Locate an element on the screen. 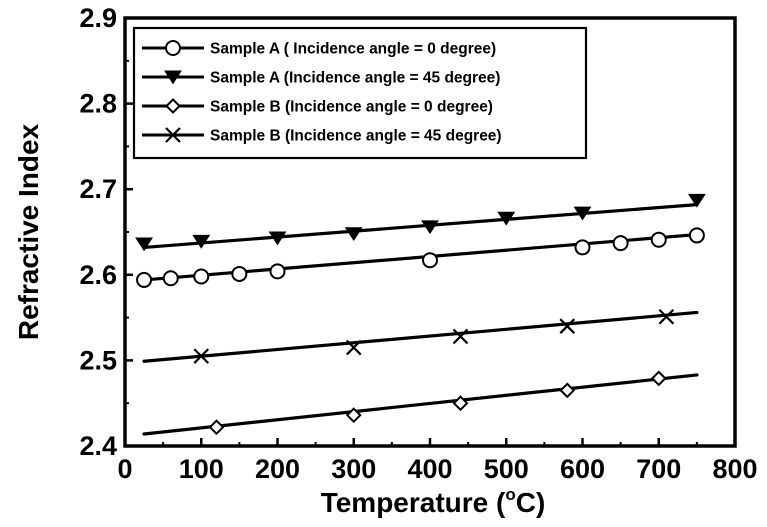 Image resolution: width=767 pixels, height=527 pixels. legend-entry: Sample B (Incidence angle = 0 degree) is located at coordinates (317, 107).